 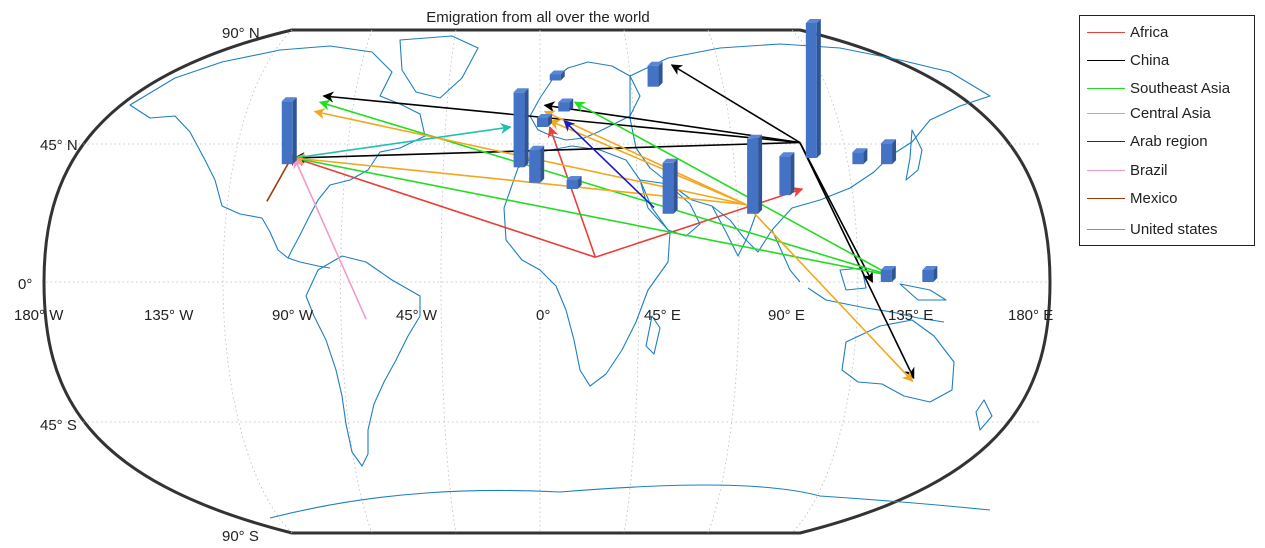 What do you see at coordinates (653, 335) in the screenshot?
I see `madagascar` at bounding box center [653, 335].